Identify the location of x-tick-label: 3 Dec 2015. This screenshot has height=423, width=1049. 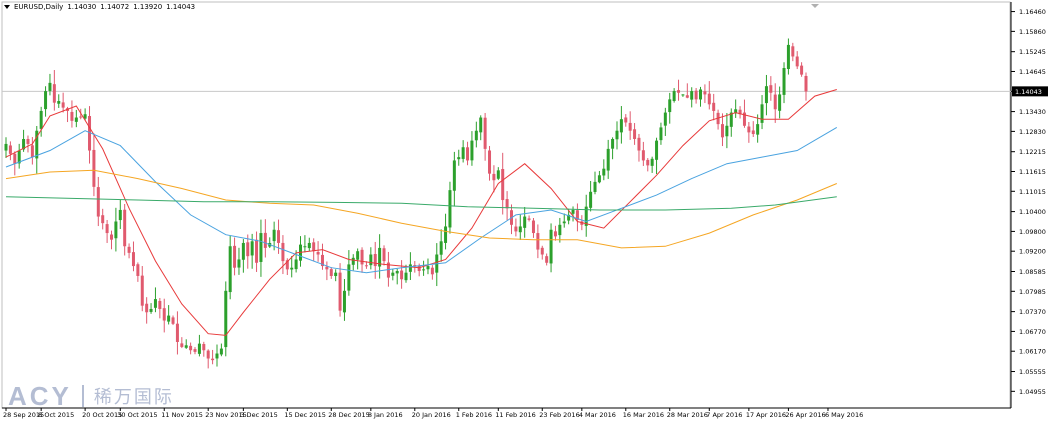
(258, 415).